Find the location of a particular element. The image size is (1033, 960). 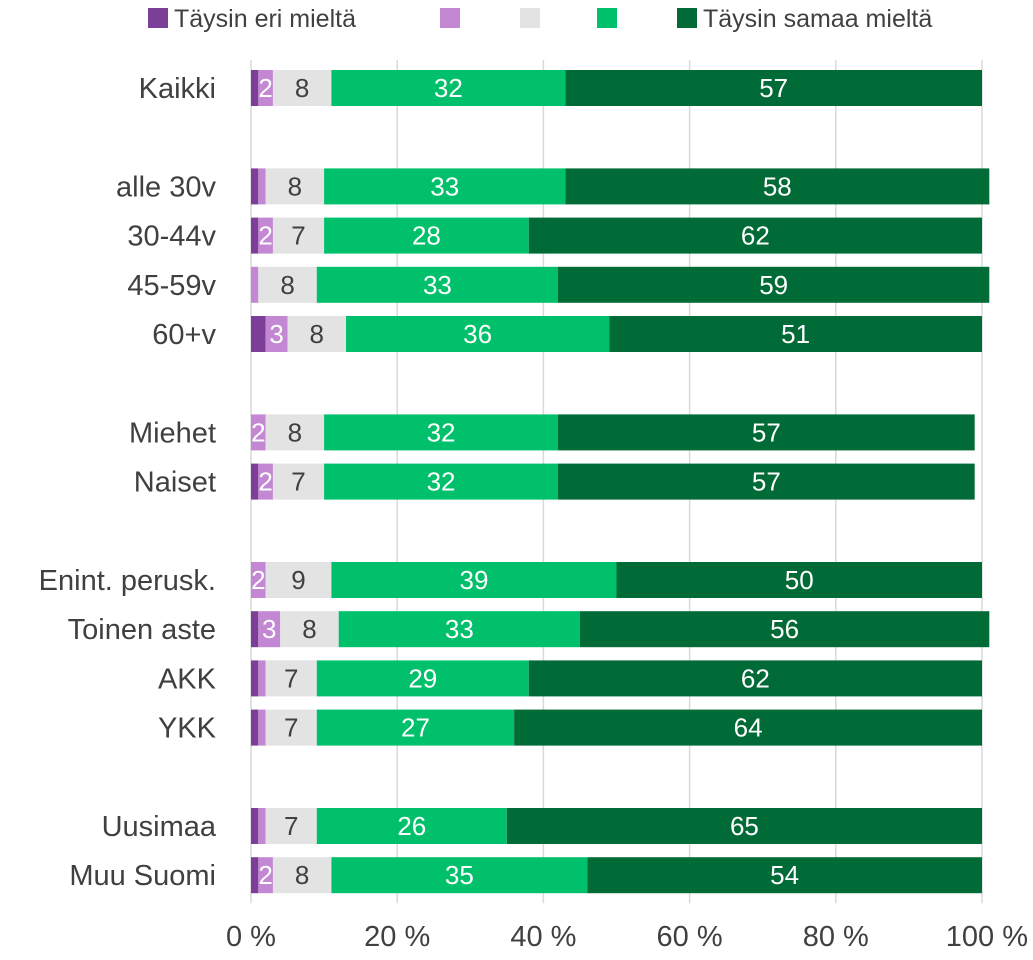

legend: Täysin eri mieltä Täysin samaa mieltä is located at coordinates (540, 19).